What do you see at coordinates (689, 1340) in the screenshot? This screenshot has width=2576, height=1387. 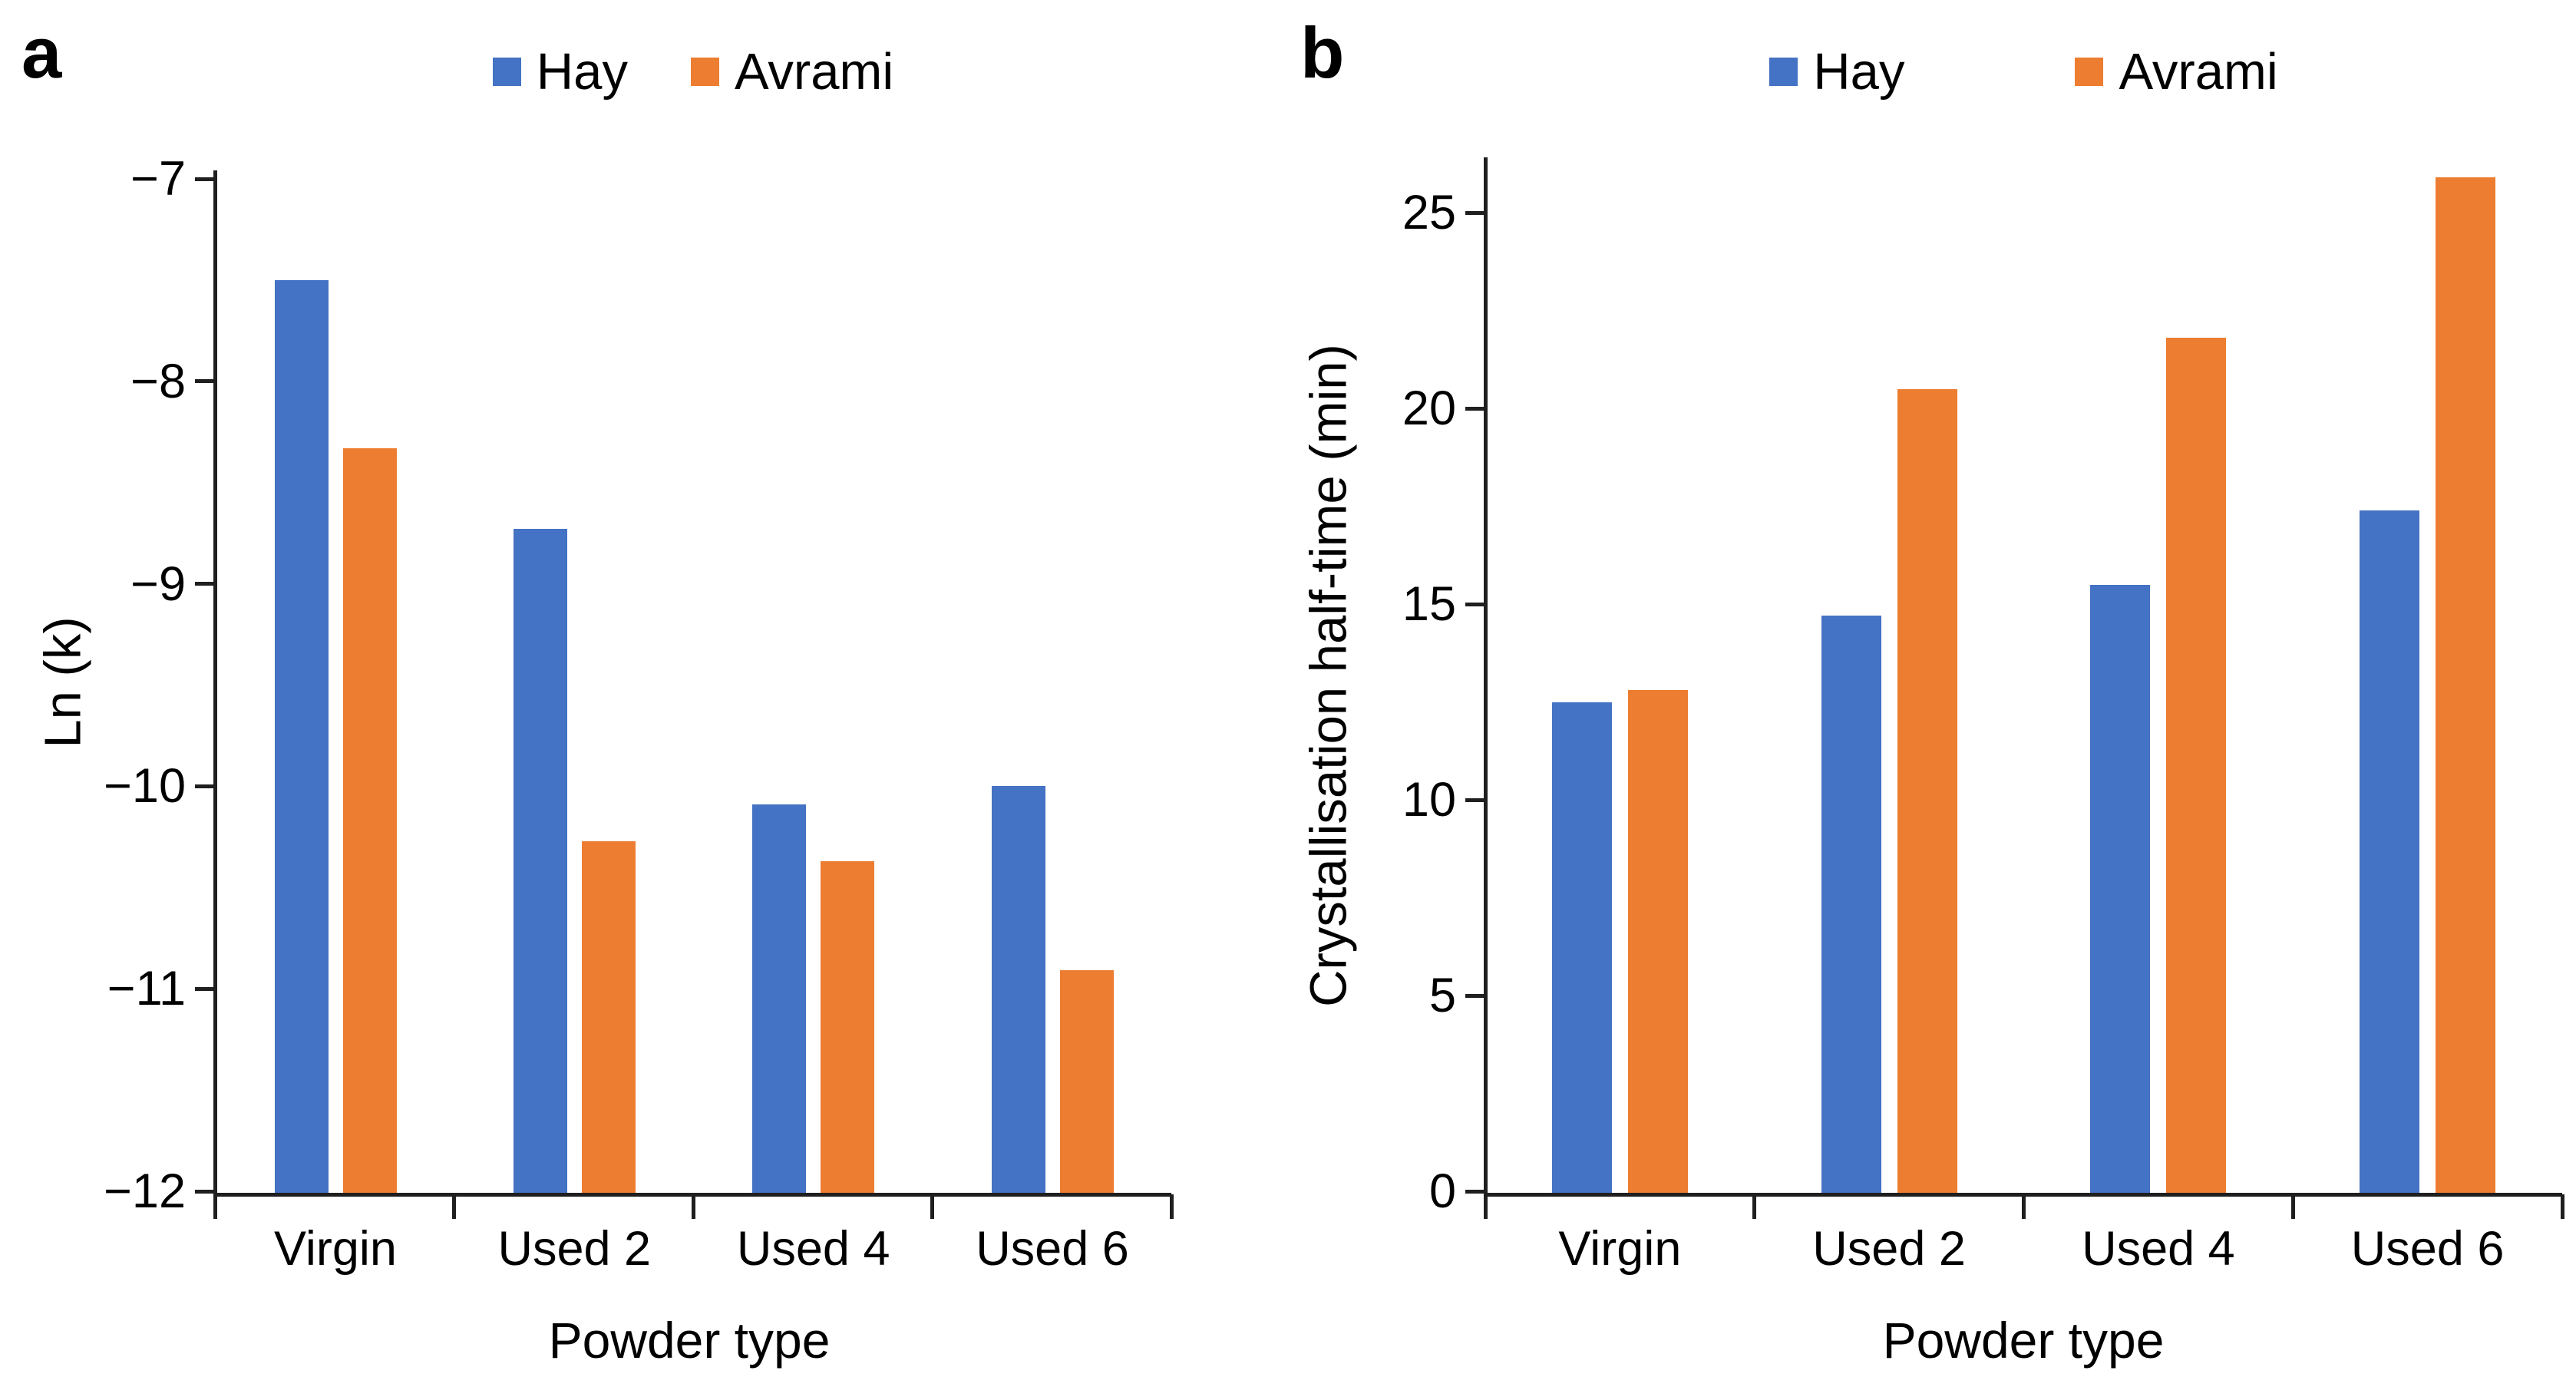 I see `panel-a-x-axis-title: Powder type` at bounding box center [689, 1340].